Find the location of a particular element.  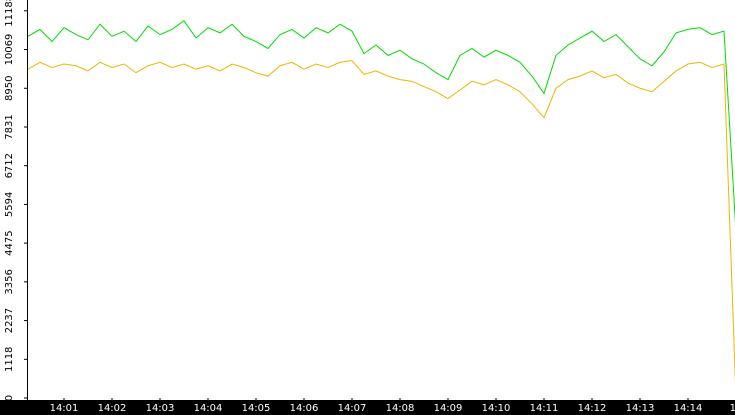

y-tick-label: 8950 is located at coordinates (9, 88).